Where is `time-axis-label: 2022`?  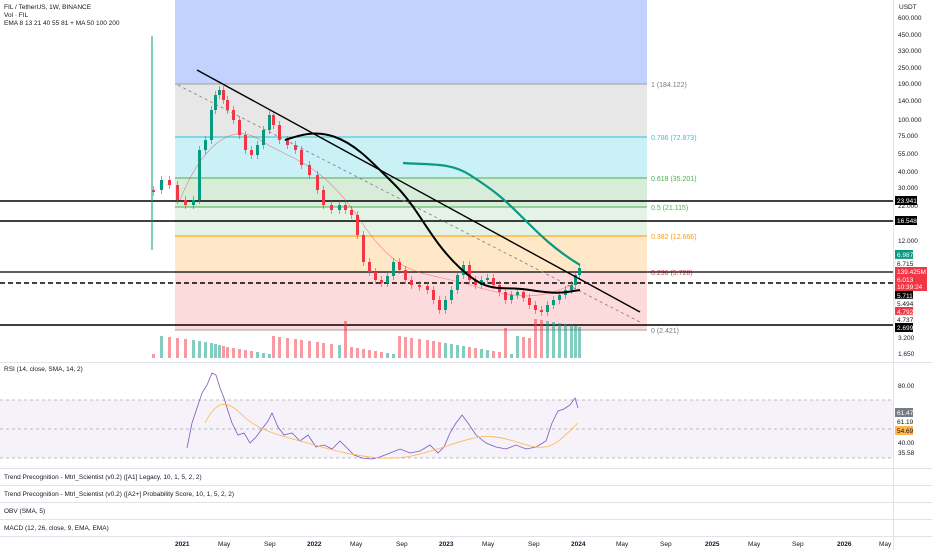 time-axis-label: 2022 is located at coordinates (314, 544).